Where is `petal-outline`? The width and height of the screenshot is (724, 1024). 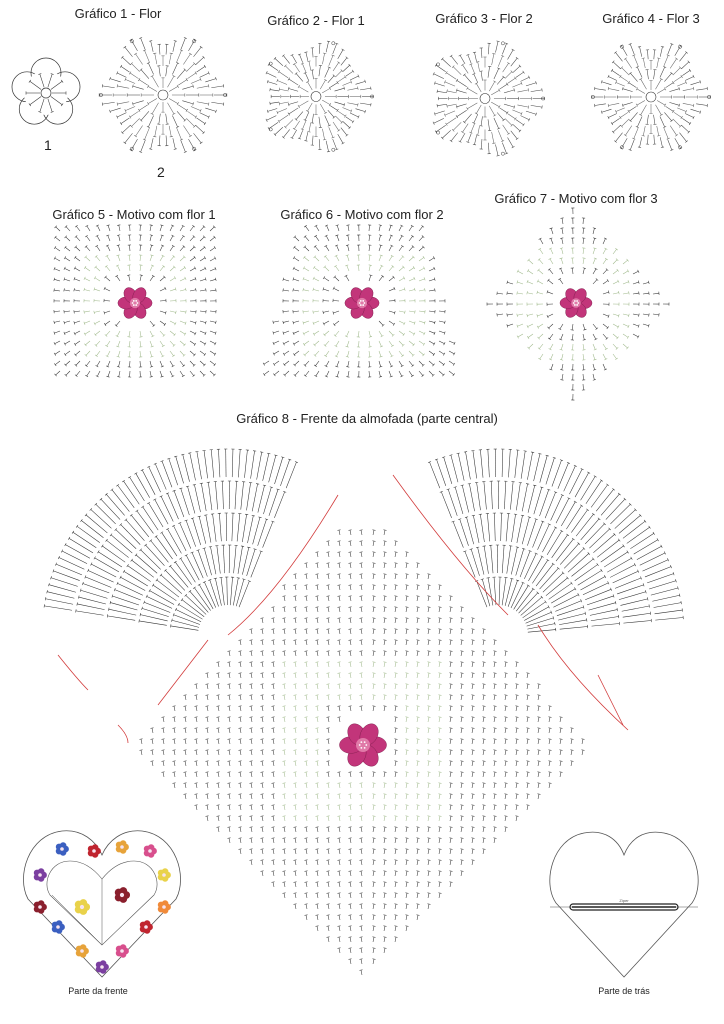 petal-outline is located at coordinates (46, 91).